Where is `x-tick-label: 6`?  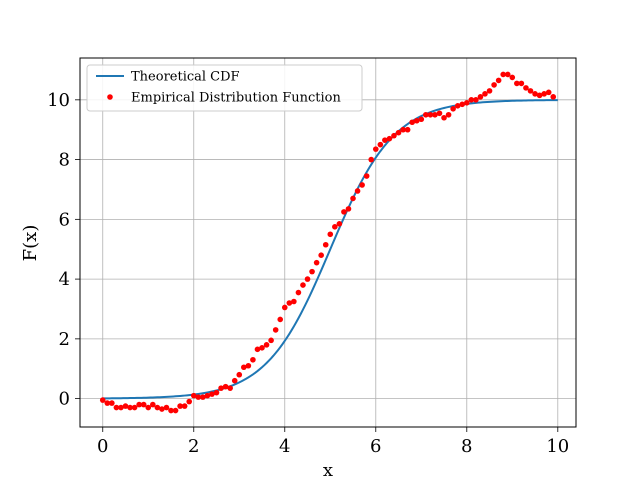 x-tick-label: 6 is located at coordinates (375, 446).